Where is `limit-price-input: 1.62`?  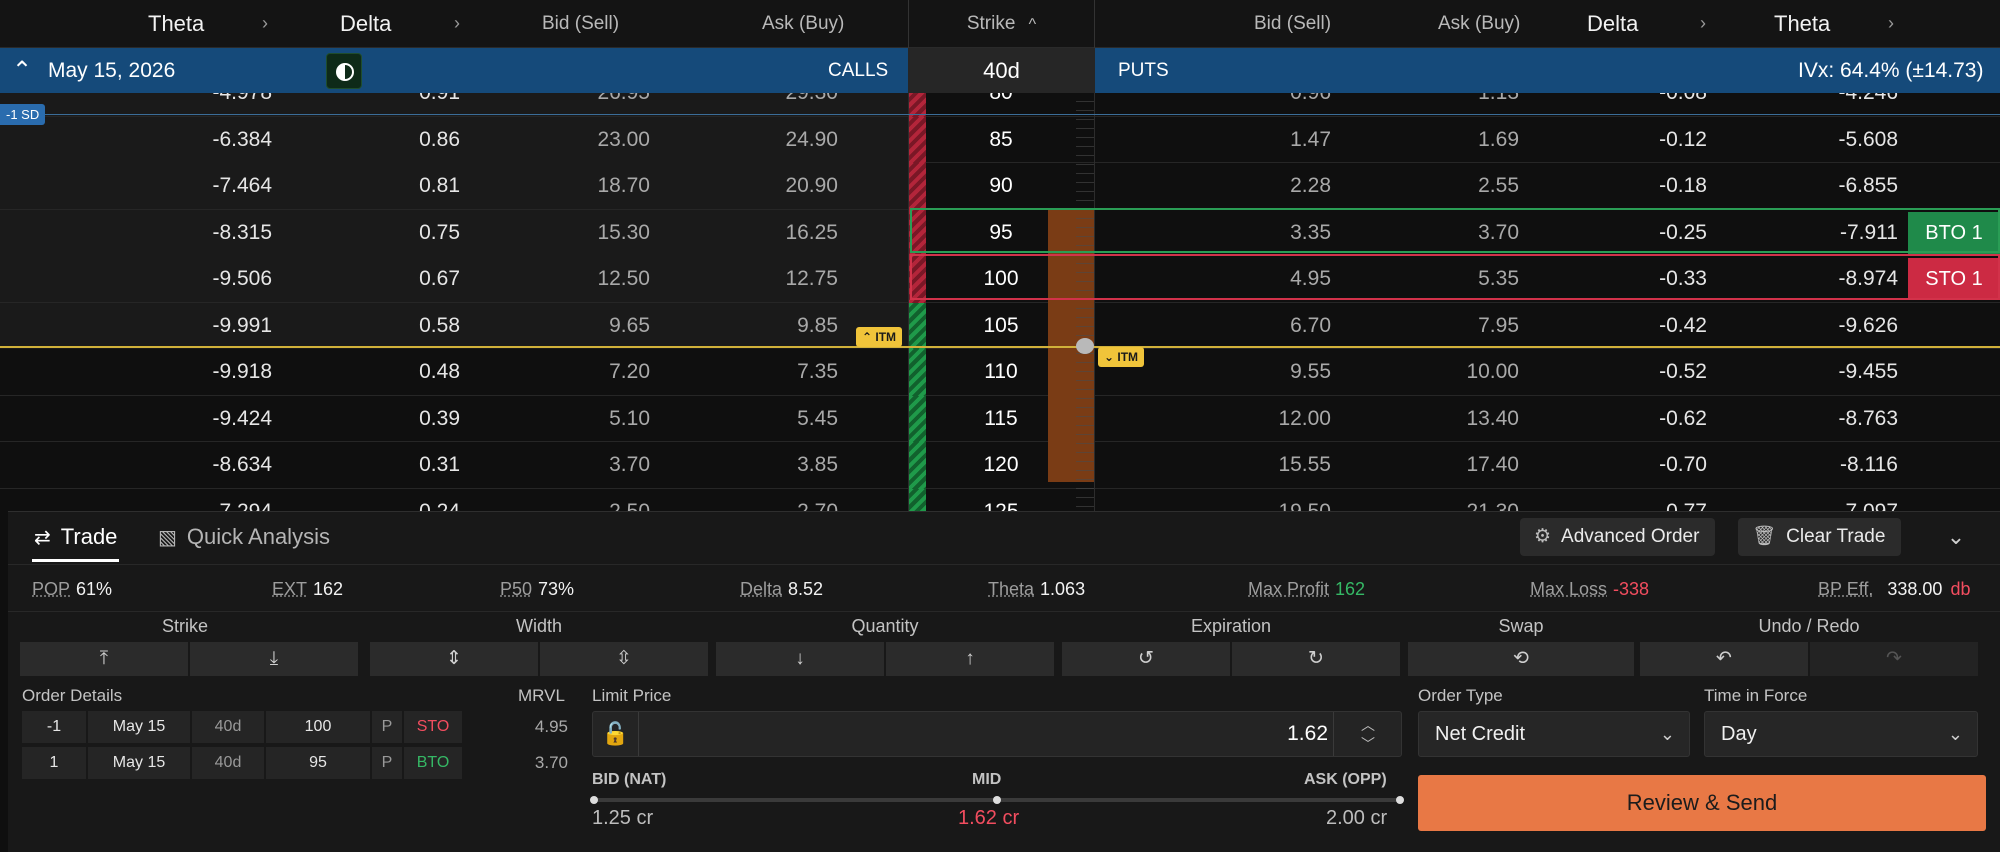
limit-price-input: 1.62 is located at coordinates (1307, 733).